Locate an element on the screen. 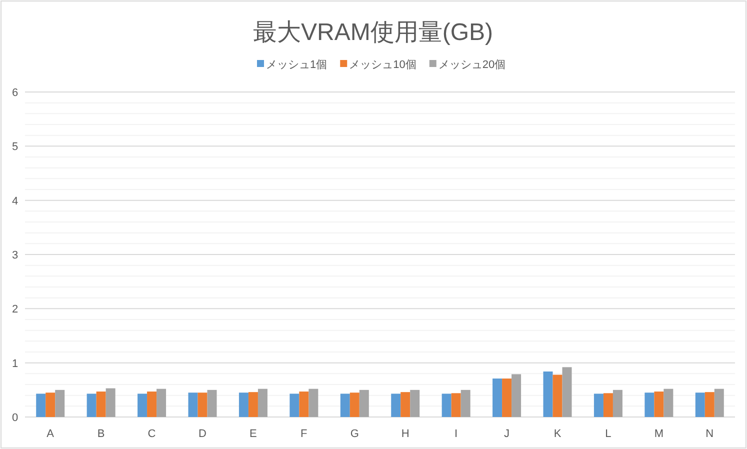 This screenshot has height=449, width=747. x-tick-label: H is located at coordinates (405, 434).